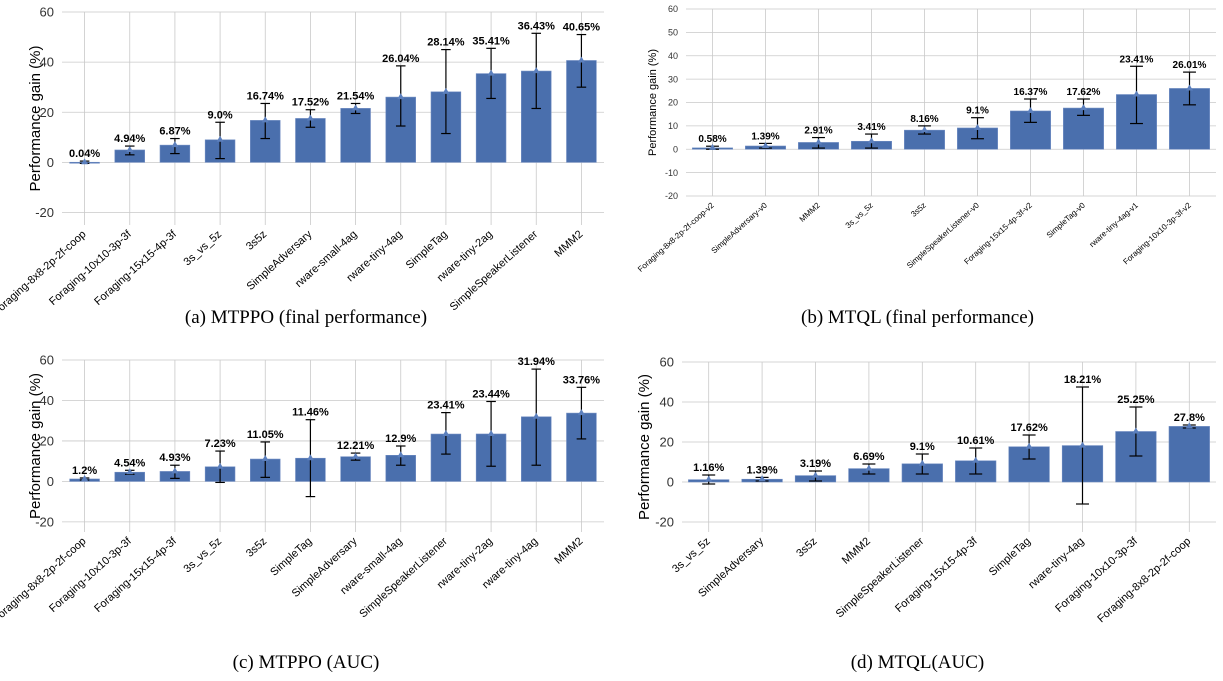 This screenshot has height=681, width=1223. I want to click on value-label: 16.37%, so click(1031, 92).